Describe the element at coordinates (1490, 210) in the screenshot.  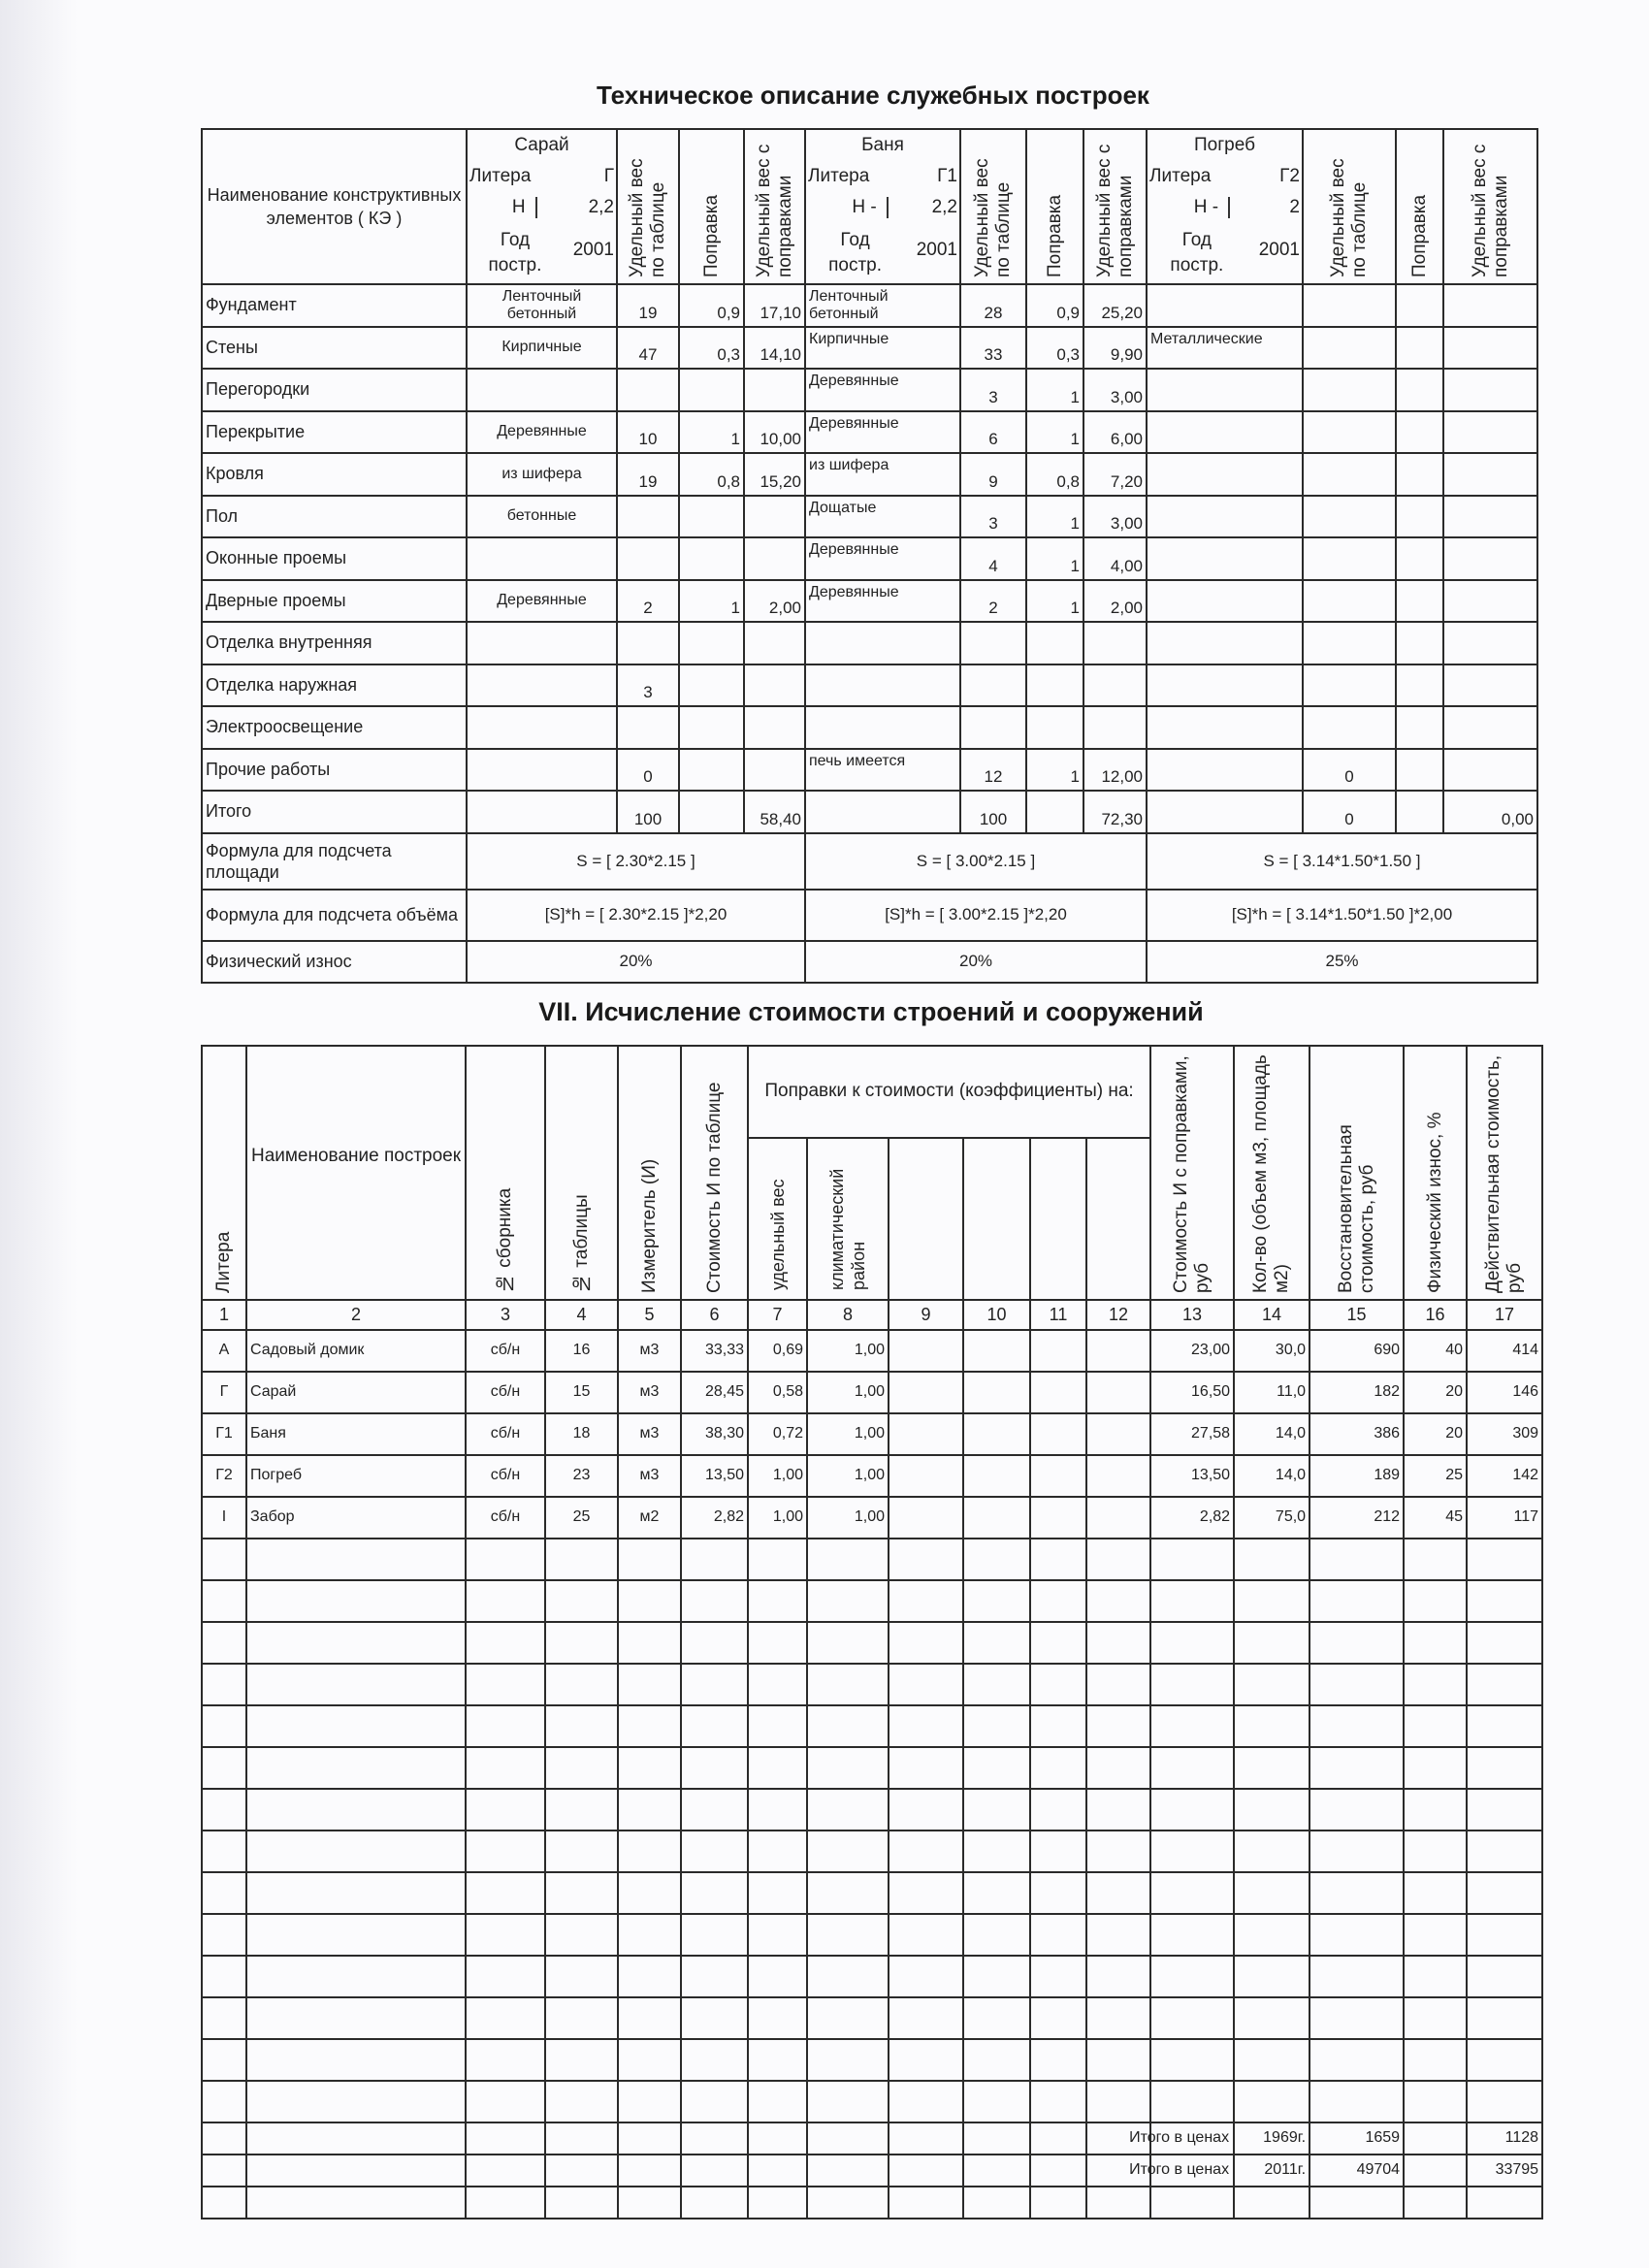
I see `column-header-label: Удельный вес с поправками` at that location.